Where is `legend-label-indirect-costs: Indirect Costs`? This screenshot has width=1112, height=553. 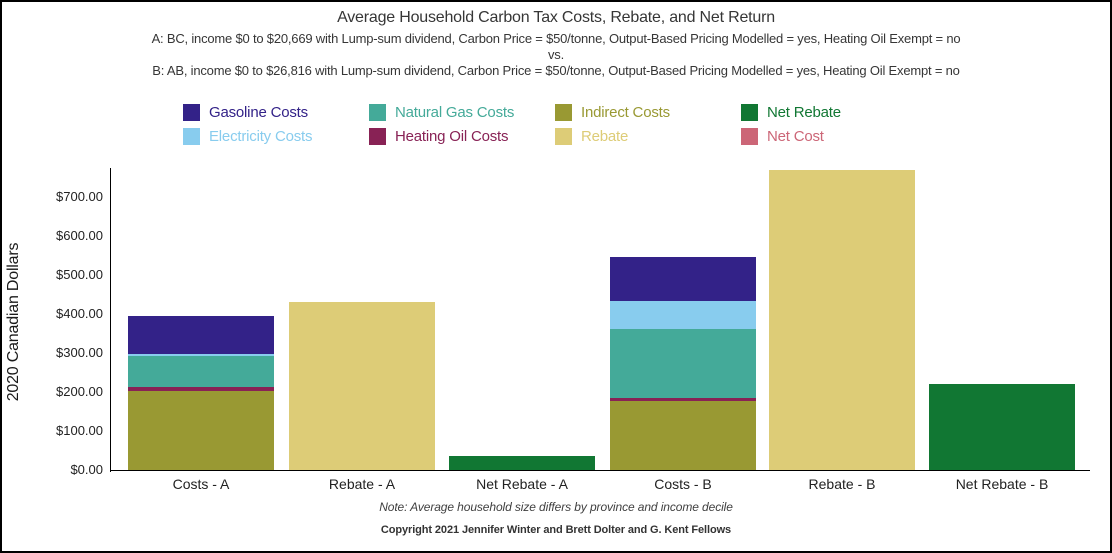 legend-label-indirect-costs: Indirect Costs is located at coordinates (625, 112).